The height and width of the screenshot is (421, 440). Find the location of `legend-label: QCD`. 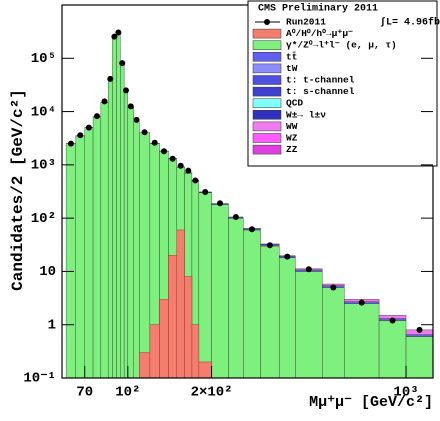

legend-label: QCD is located at coordinates (294, 103).